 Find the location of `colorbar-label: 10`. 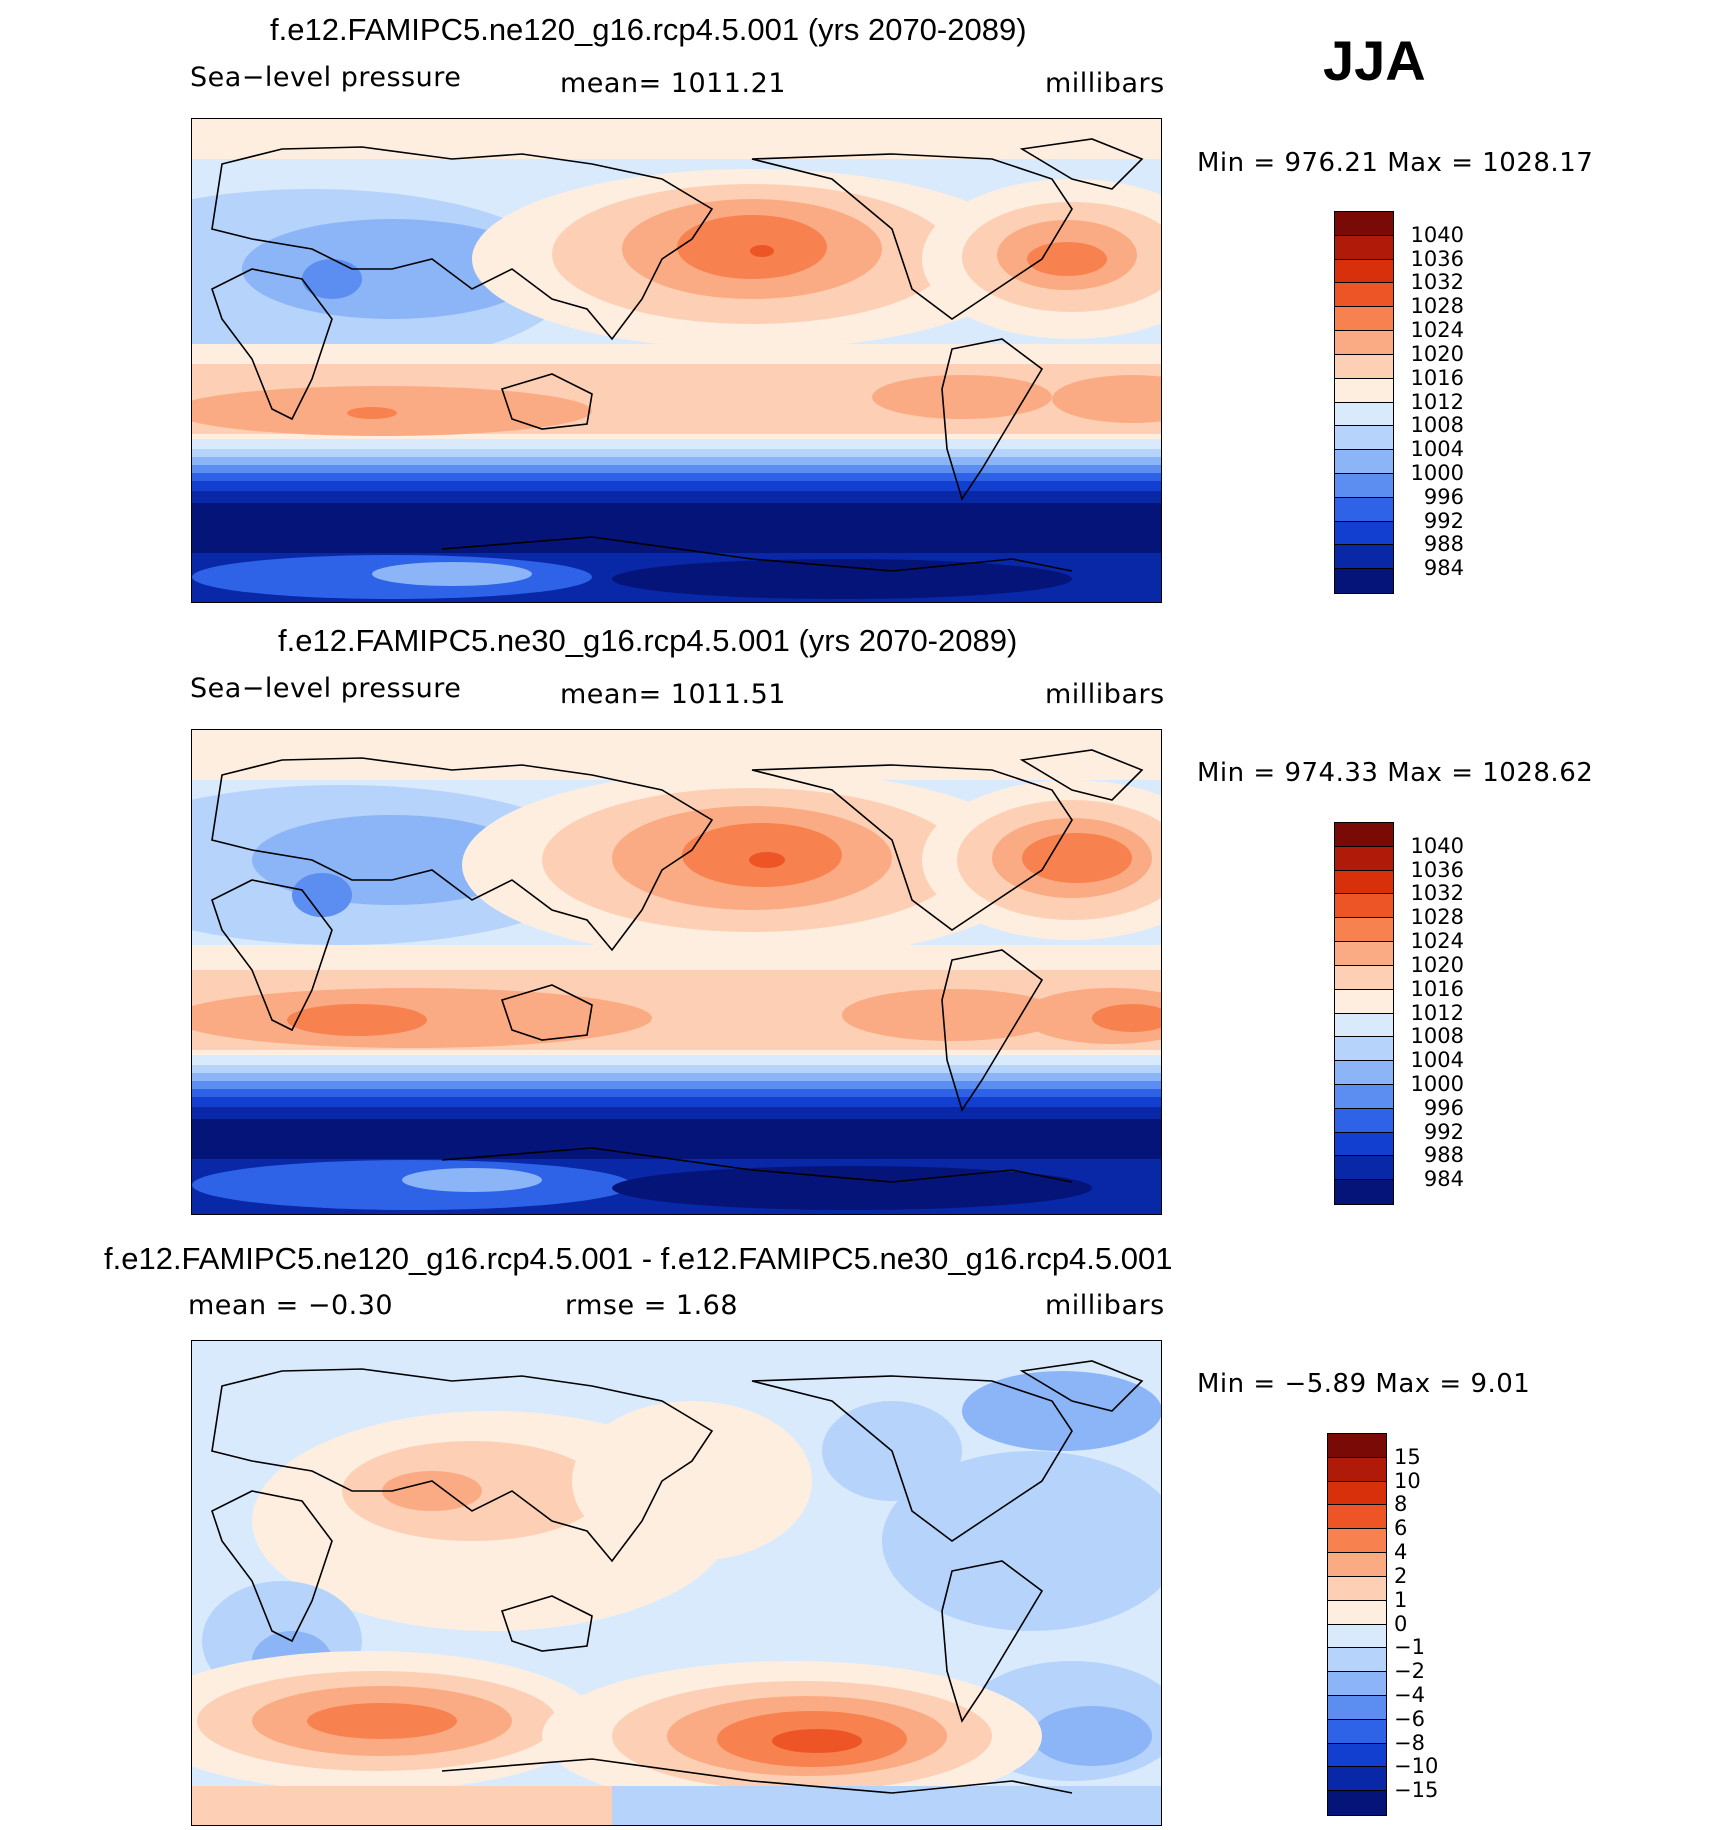

colorbar-label: 10 is located at coordinates (1407, 1480).